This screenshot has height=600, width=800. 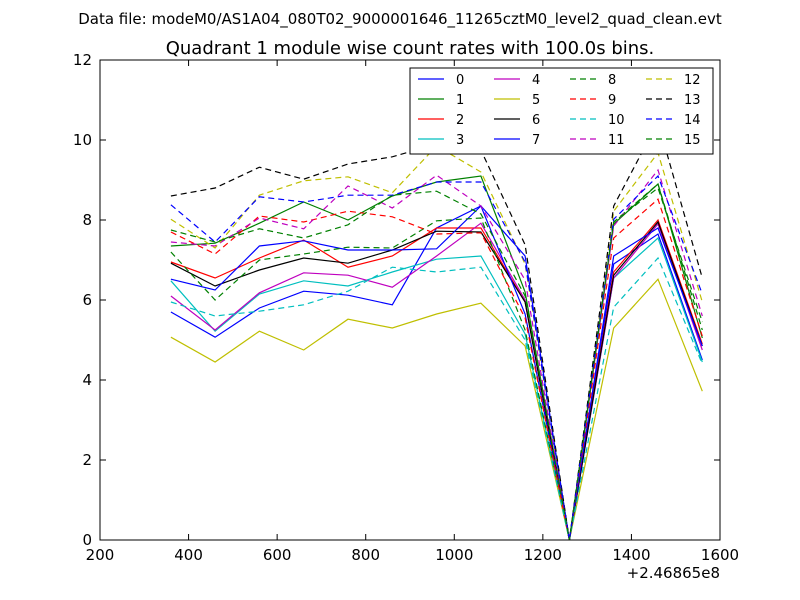 I want to click on x-tick-label: 1600, so click(x=720, y=555).